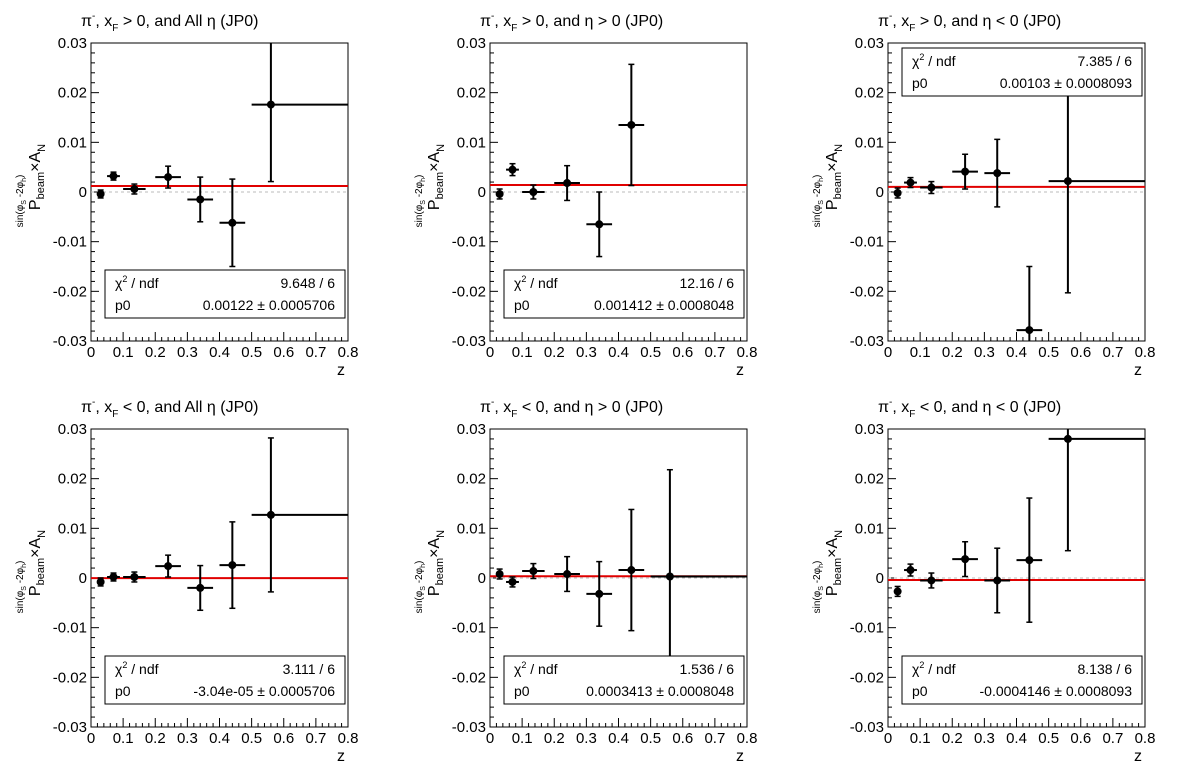 The image size is (1196, 772). I want to click on chart-title: π-, xF > 0, and η > 0 (JP0), so click(571, 22).